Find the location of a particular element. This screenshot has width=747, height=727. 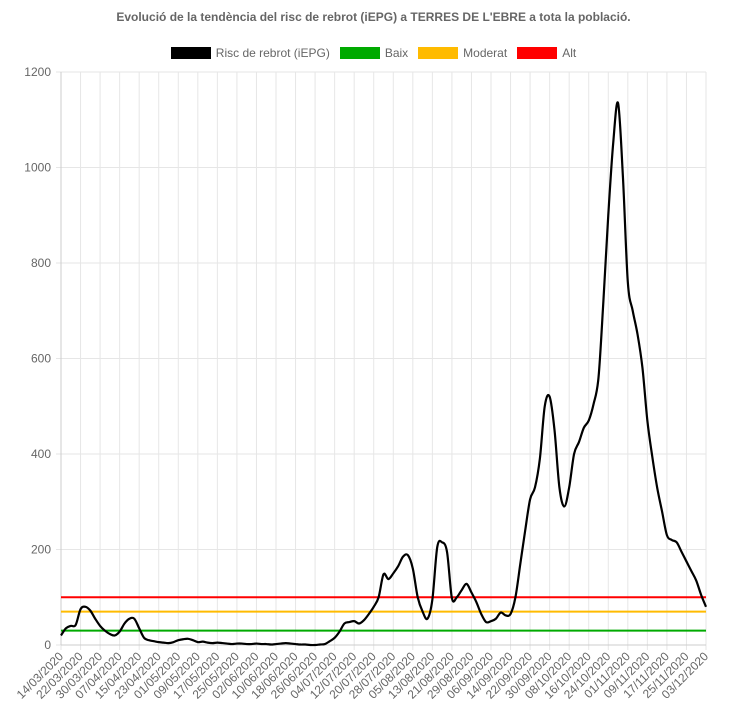

legend-item-risk: Risc de rebrot (iEPG) is located at coordinates (250, 53).